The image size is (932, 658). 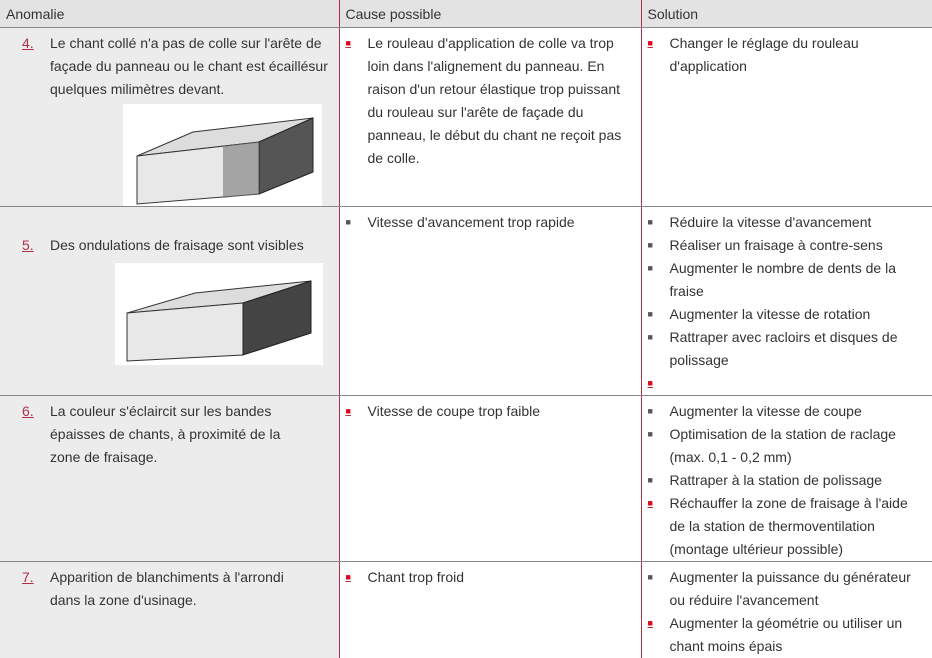 What do you see at coordinates (766, 411) in the screenshot?
I see `solution-text: Augmenter la vitesse de coupe` at bounding box center [766, 411].